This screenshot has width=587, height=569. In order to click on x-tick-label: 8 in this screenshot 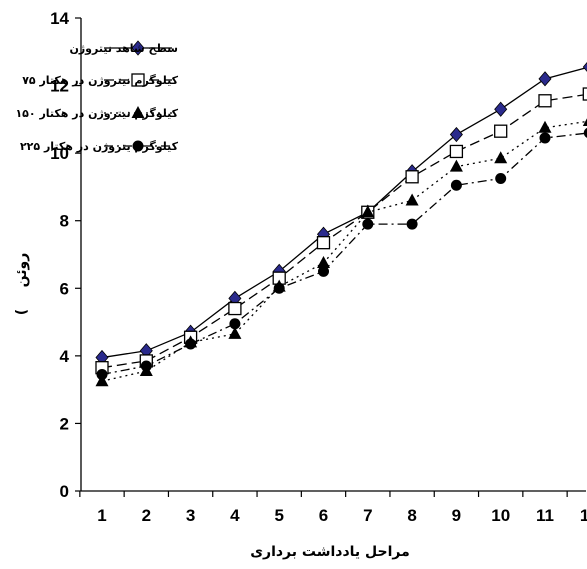, I will do `click(411, 515)`.